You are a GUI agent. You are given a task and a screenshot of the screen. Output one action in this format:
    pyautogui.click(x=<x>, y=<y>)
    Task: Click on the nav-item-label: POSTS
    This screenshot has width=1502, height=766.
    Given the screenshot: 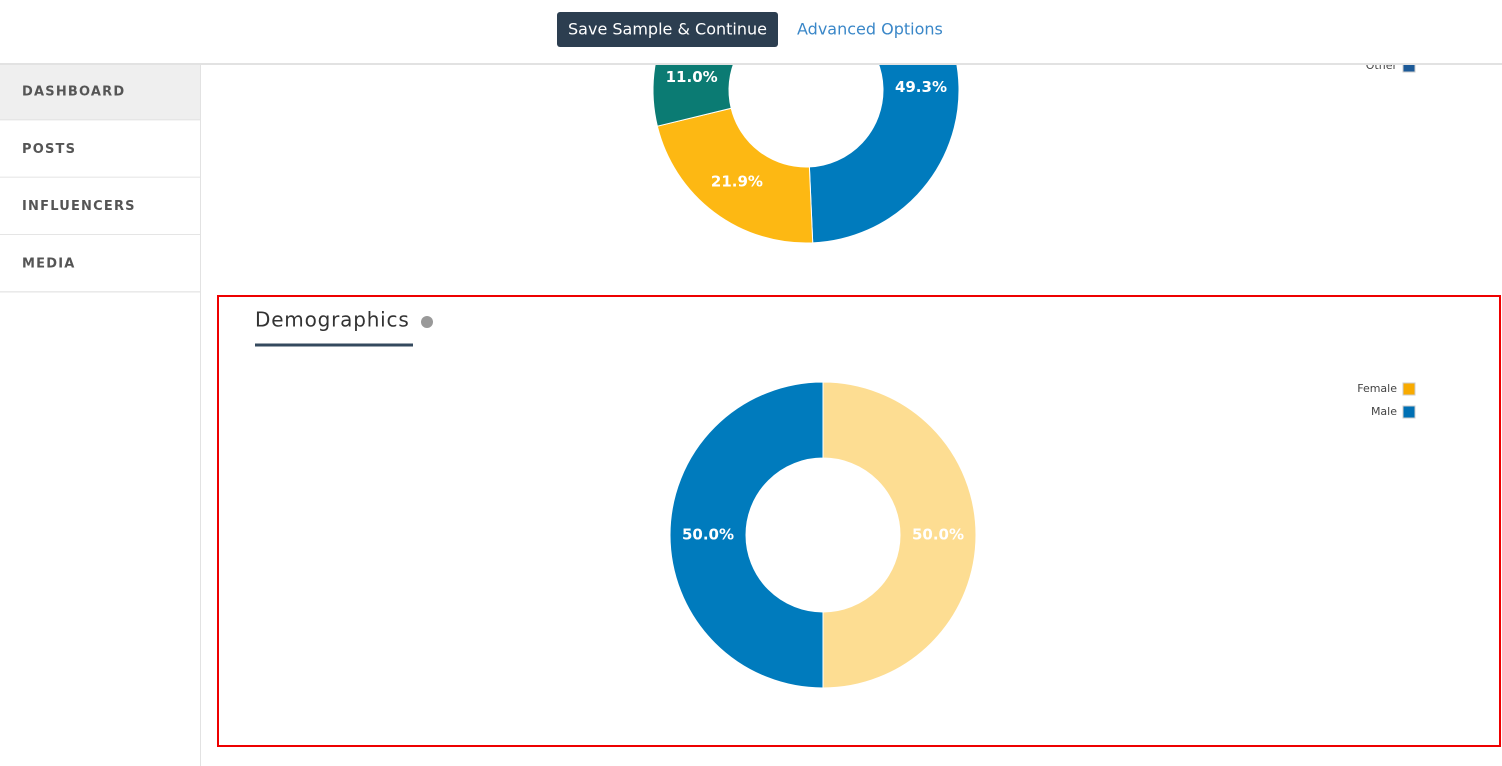 What is the action you would take?
    pyautogui.click(x=49, y=149)
    